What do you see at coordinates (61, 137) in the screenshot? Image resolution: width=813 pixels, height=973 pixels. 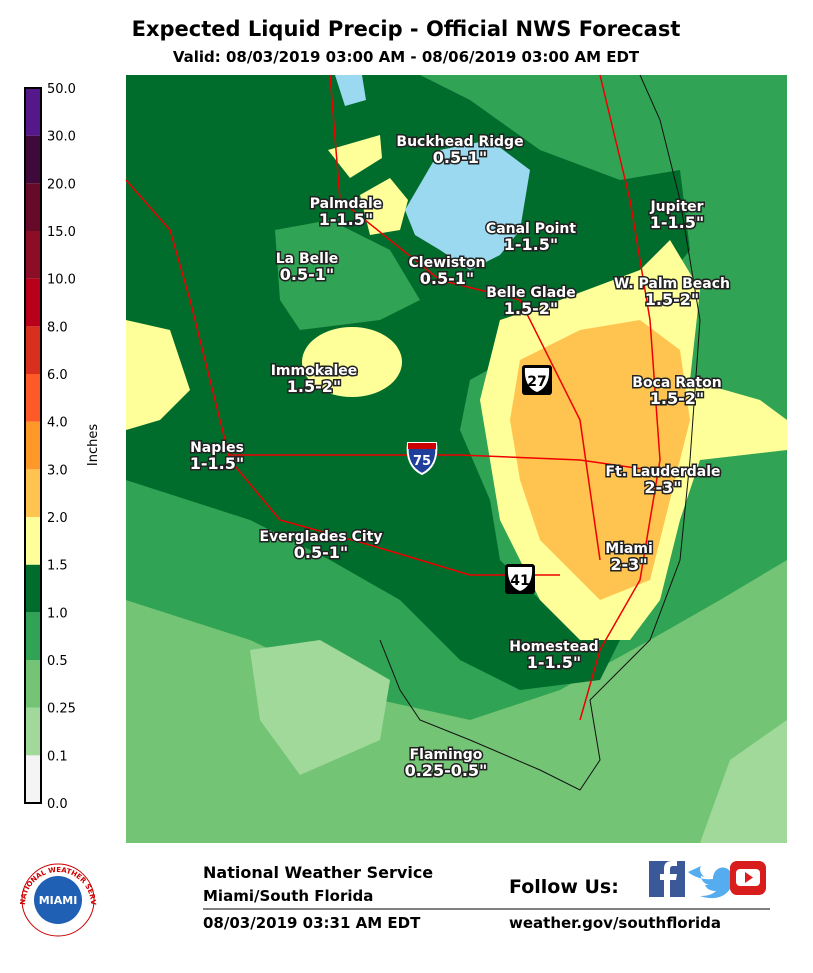 I see `colorbar-label: 30.0` at bounding box center [61, 137].